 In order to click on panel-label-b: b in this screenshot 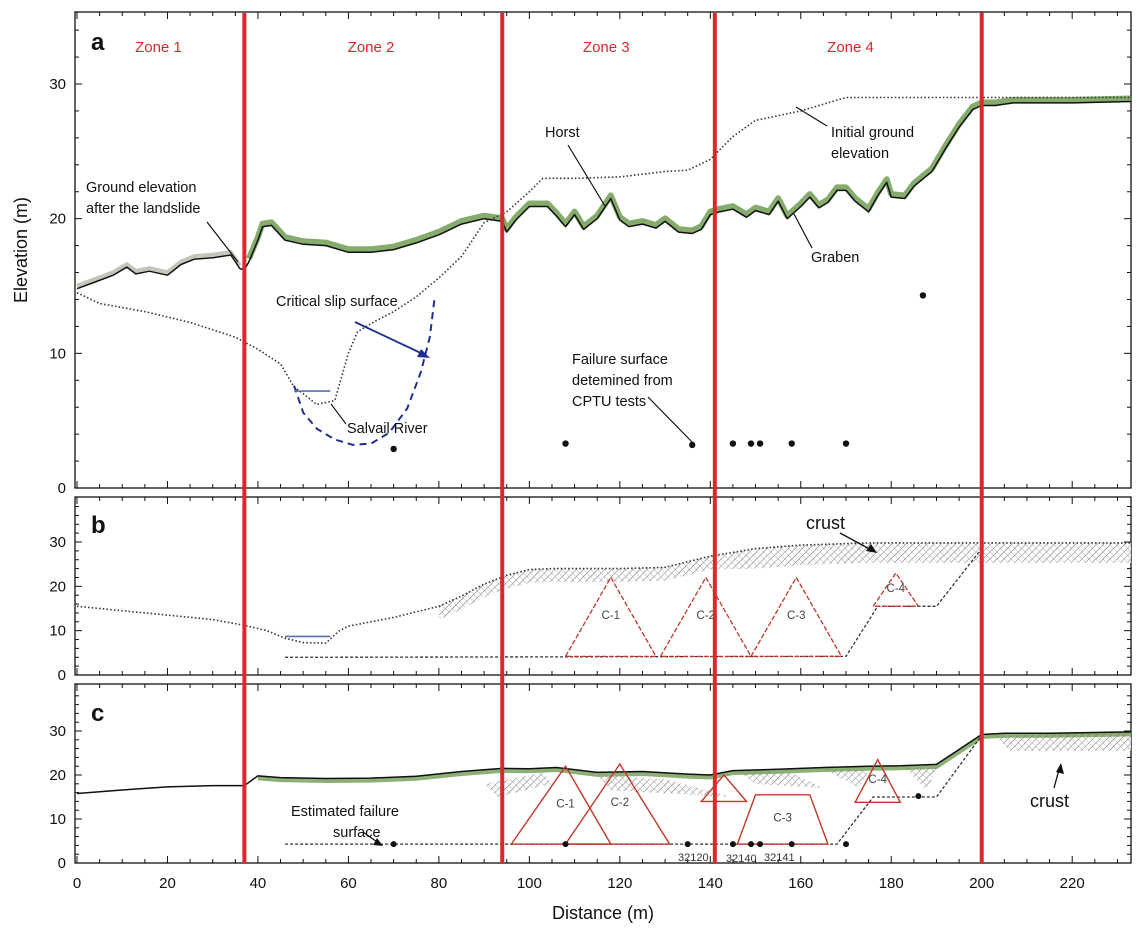, I will do `click(98, 525)`.